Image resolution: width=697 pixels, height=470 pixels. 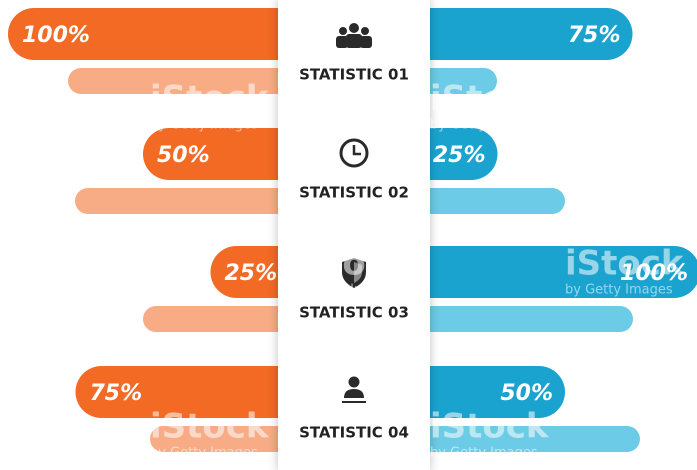 What do you see at coordinates (354, 433) in the screenshot?
I see `category-label: STATISTIC 04` at bounding box center [354, 433].